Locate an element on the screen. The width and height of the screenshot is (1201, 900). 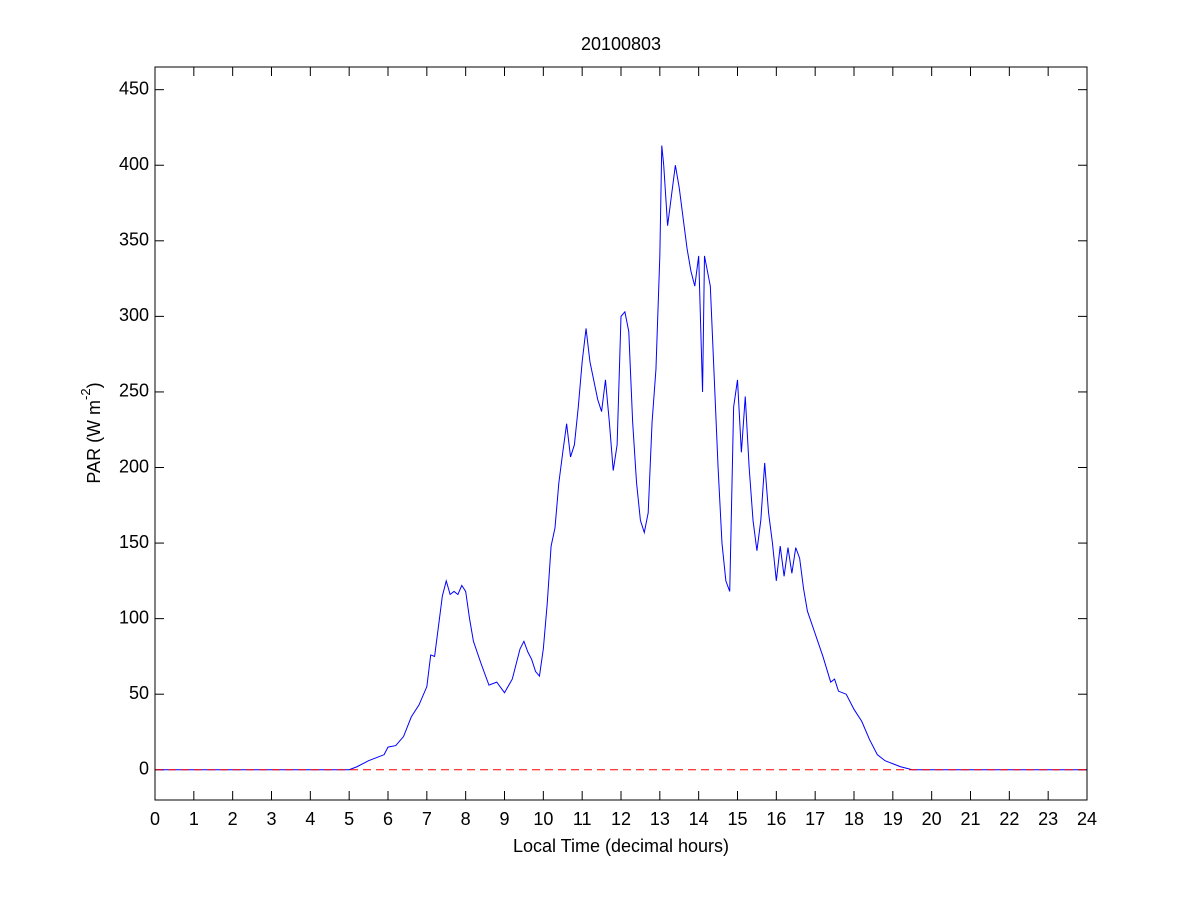
x-tick-label: 9 is located at coordinates (504, 819).